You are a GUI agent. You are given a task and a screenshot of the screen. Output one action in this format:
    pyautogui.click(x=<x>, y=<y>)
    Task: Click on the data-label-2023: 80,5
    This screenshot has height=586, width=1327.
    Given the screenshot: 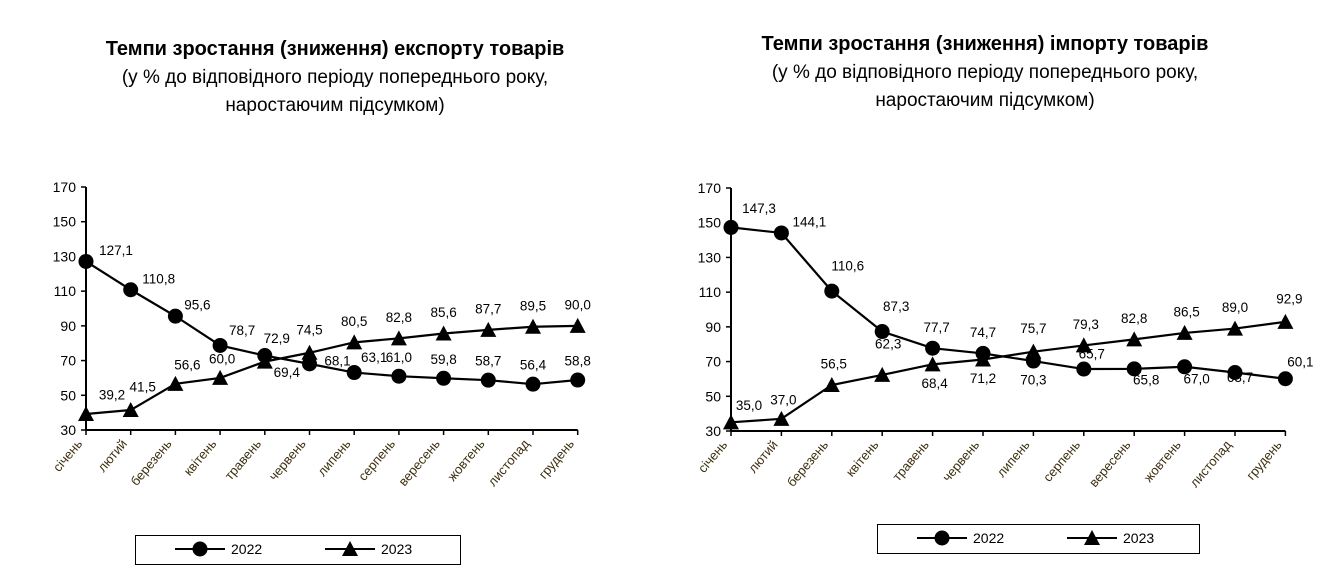 What is the action you would take?
    pyautogui.click(x=354, y=321)
    